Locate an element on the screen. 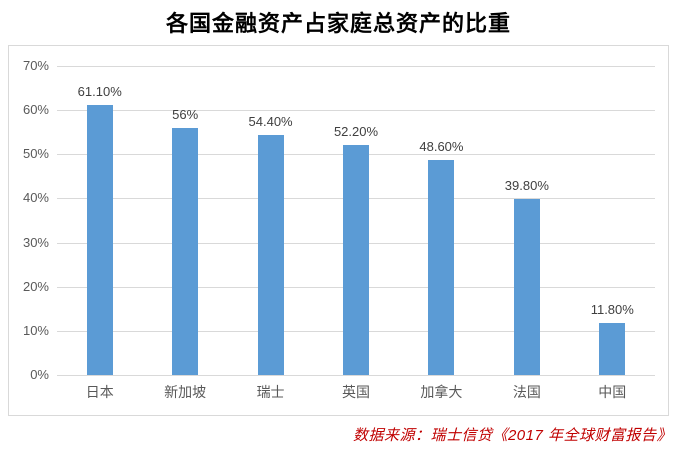  bar-value-label: 11.80% is located at coordinates (612, 309).